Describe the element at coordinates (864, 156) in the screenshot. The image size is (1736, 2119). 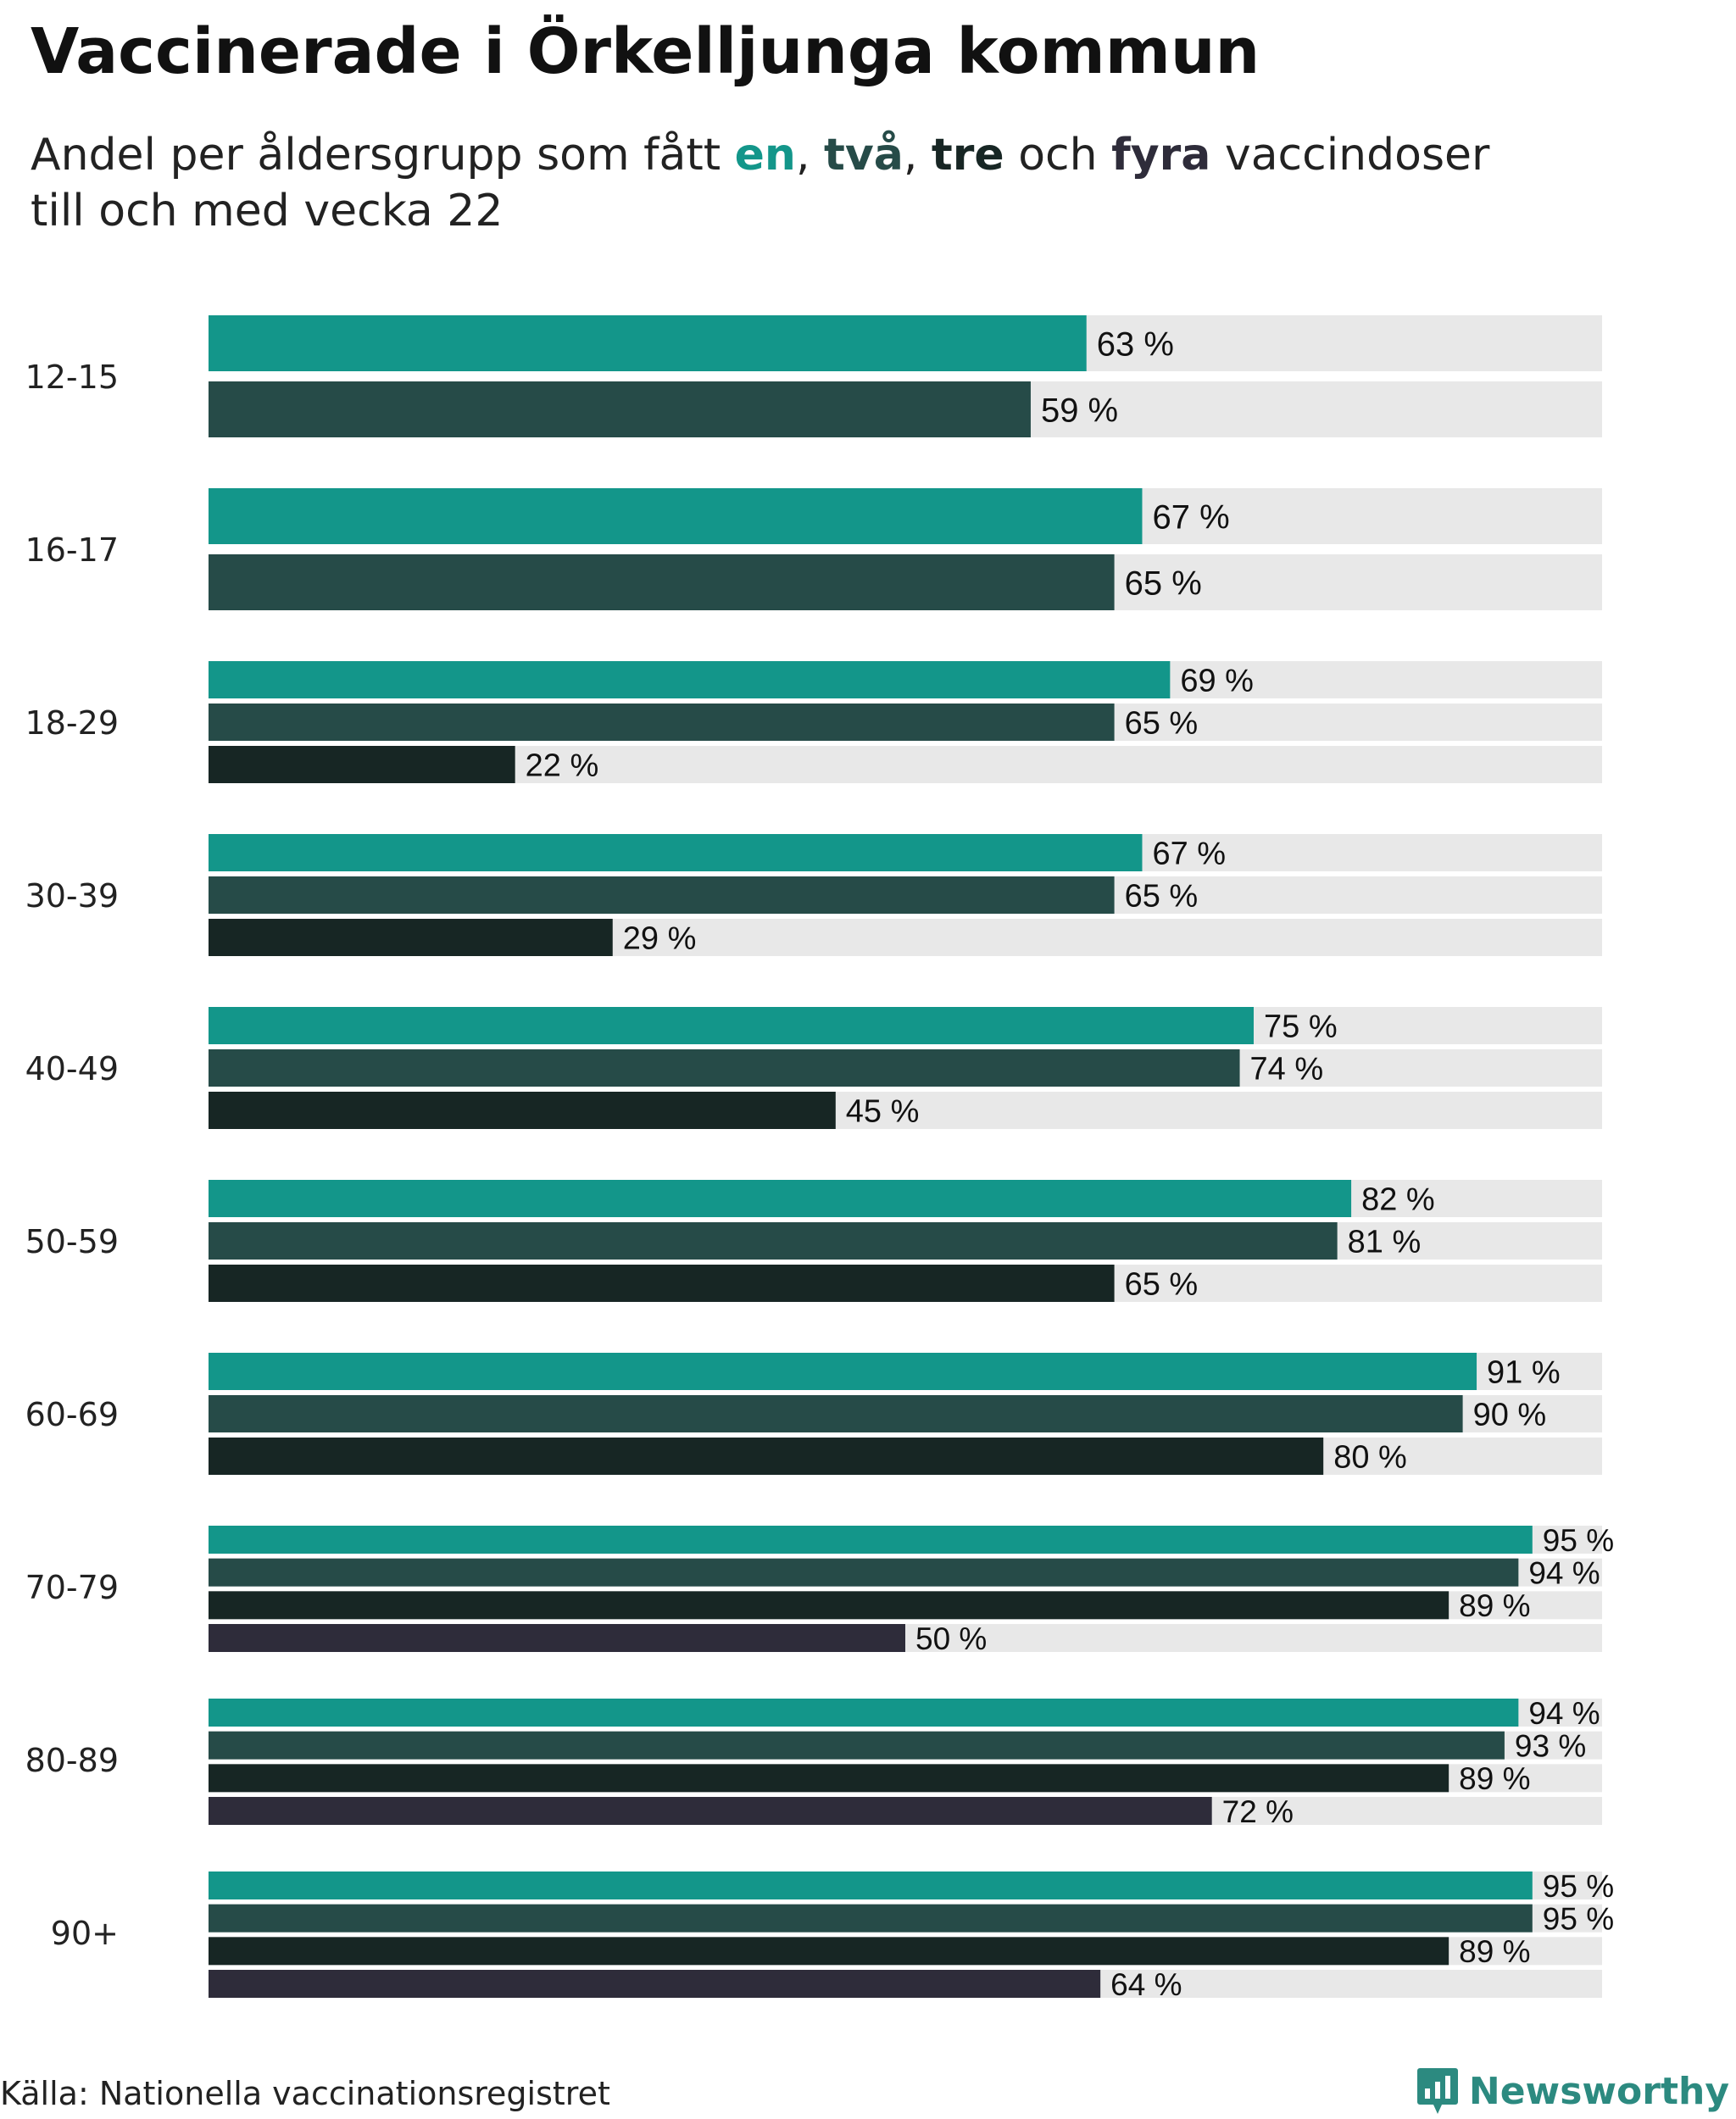
I see `subtitle-keyword-tva: två` at that location.